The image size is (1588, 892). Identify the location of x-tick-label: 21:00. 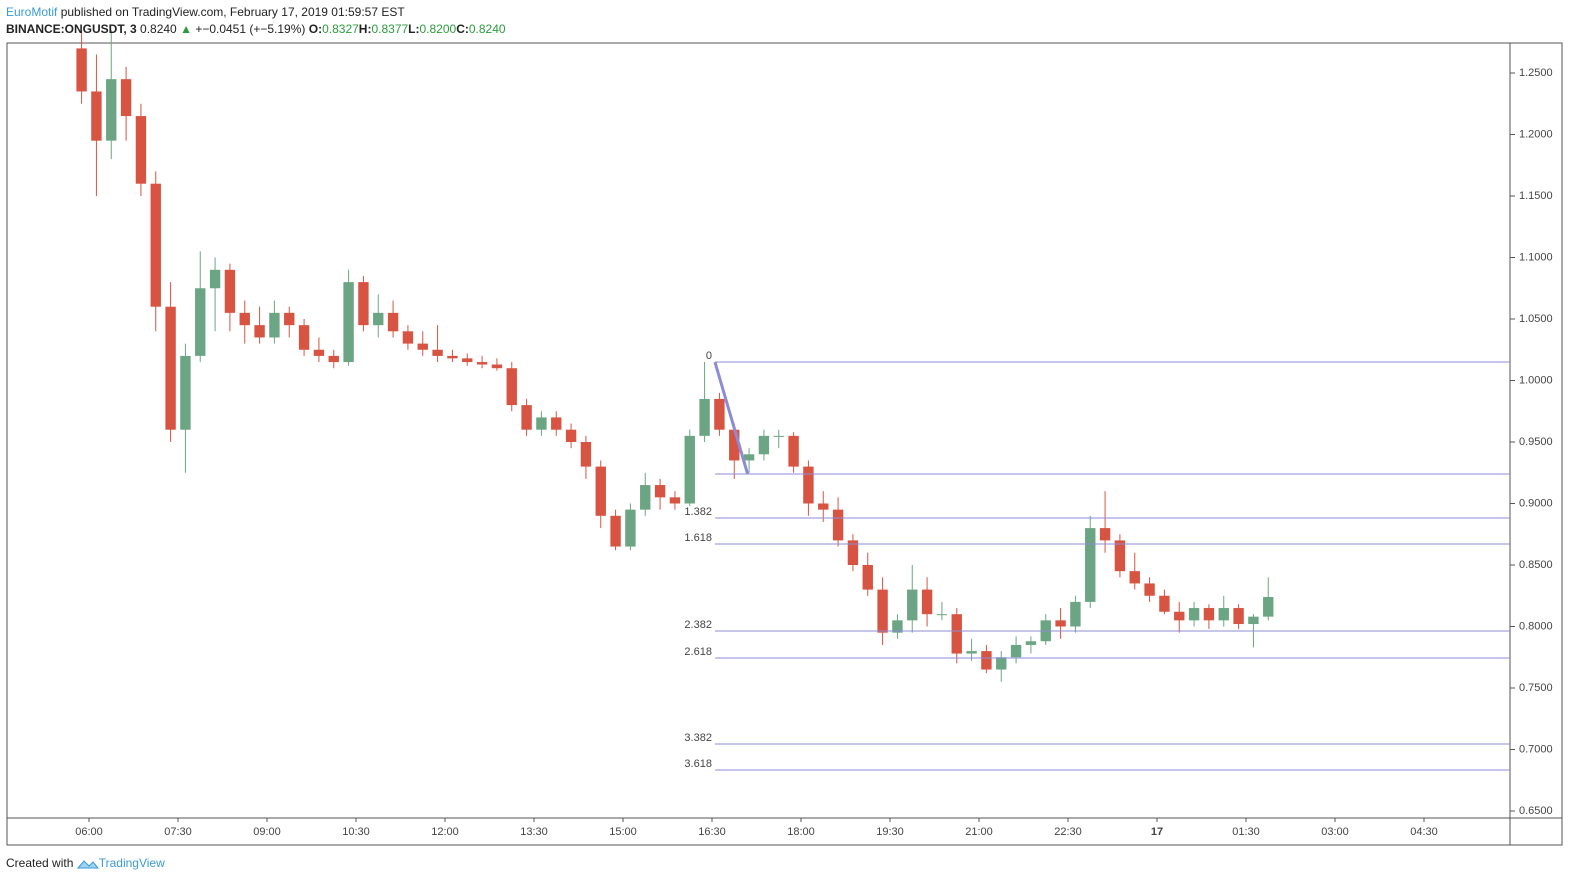
(979, 832).